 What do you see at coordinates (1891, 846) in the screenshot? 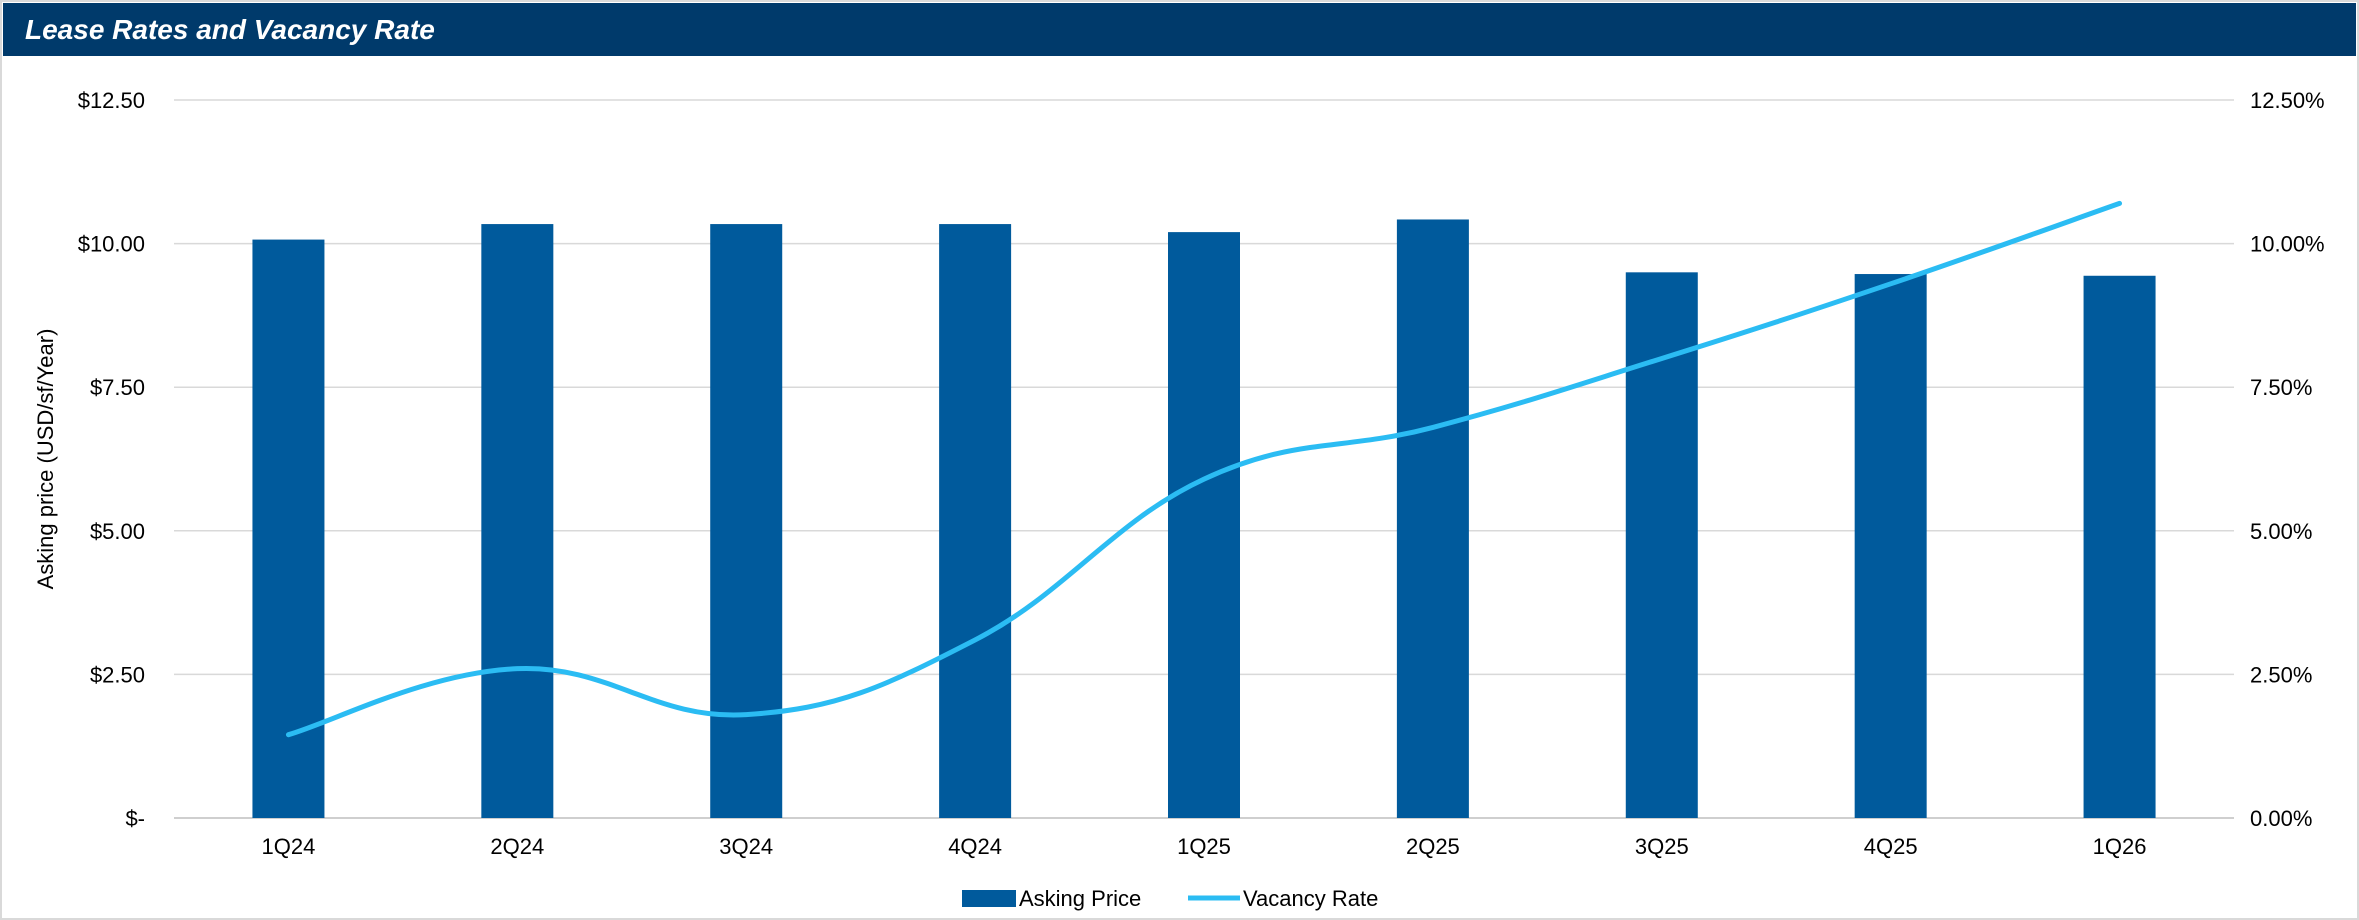
I see `x-tick-label: 4Q25` at bounding box center [1891, 846].